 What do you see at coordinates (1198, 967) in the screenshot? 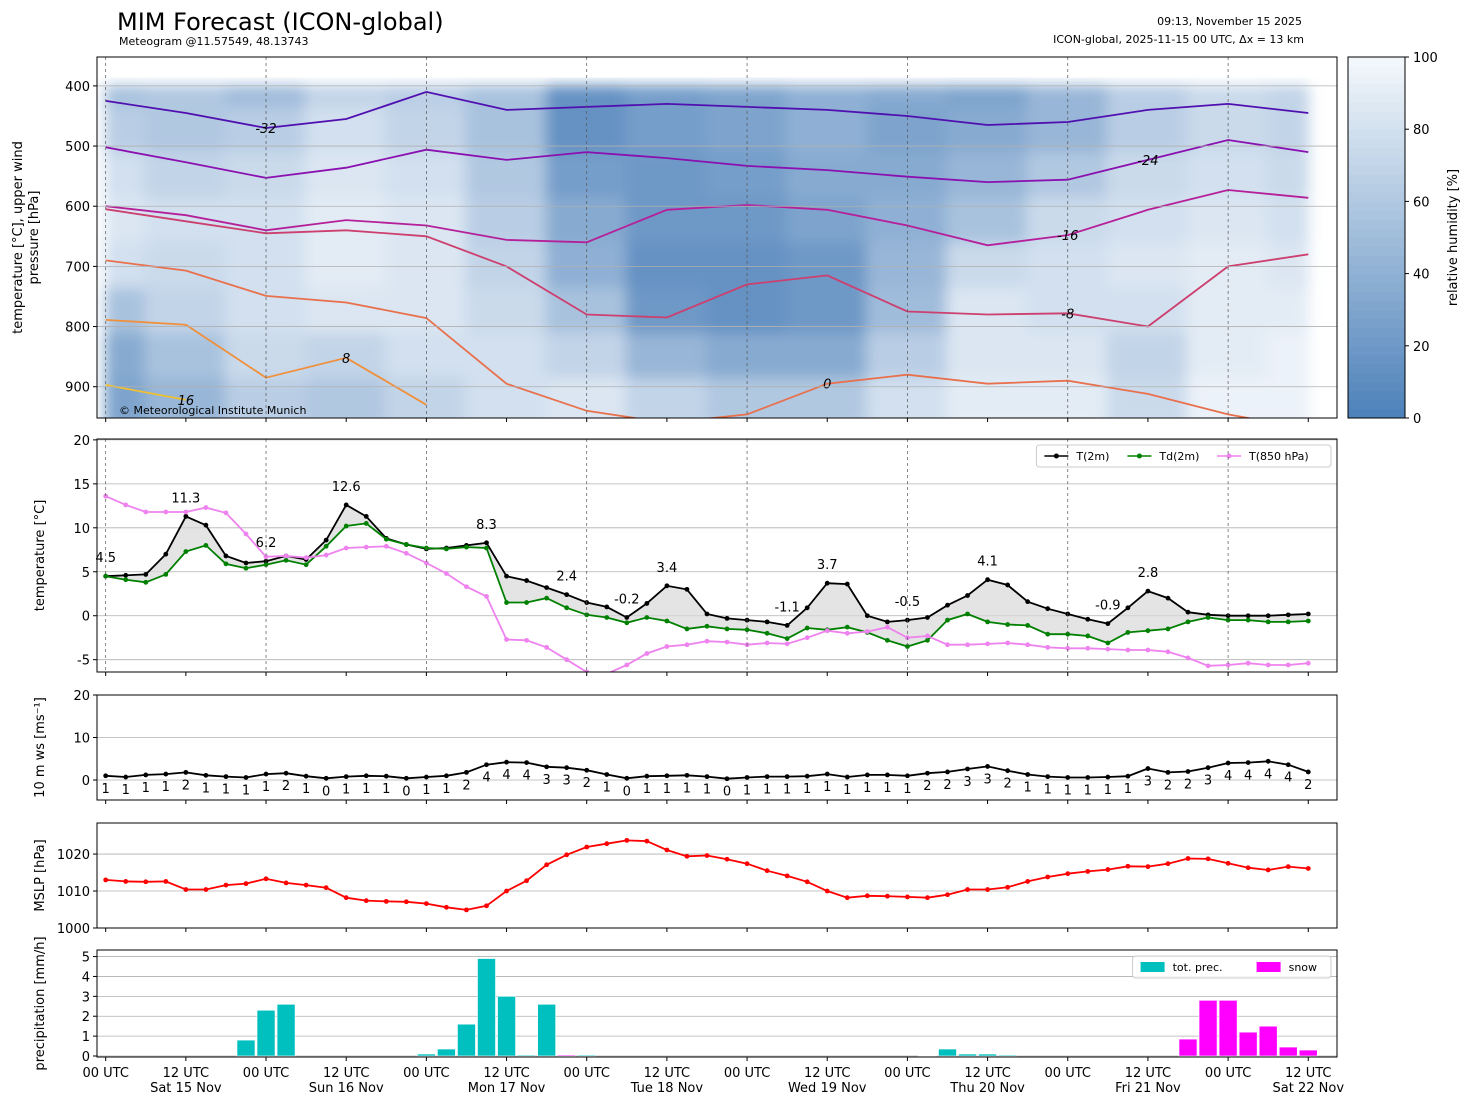
I see `legend-label: tot. prec.` at bounding box center [1198, 967].